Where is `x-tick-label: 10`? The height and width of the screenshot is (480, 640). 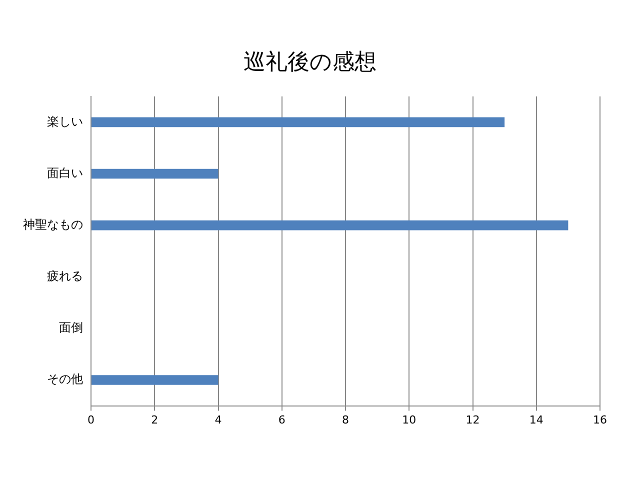
x-tick-label: 10 is located at coordinates (409, 419).